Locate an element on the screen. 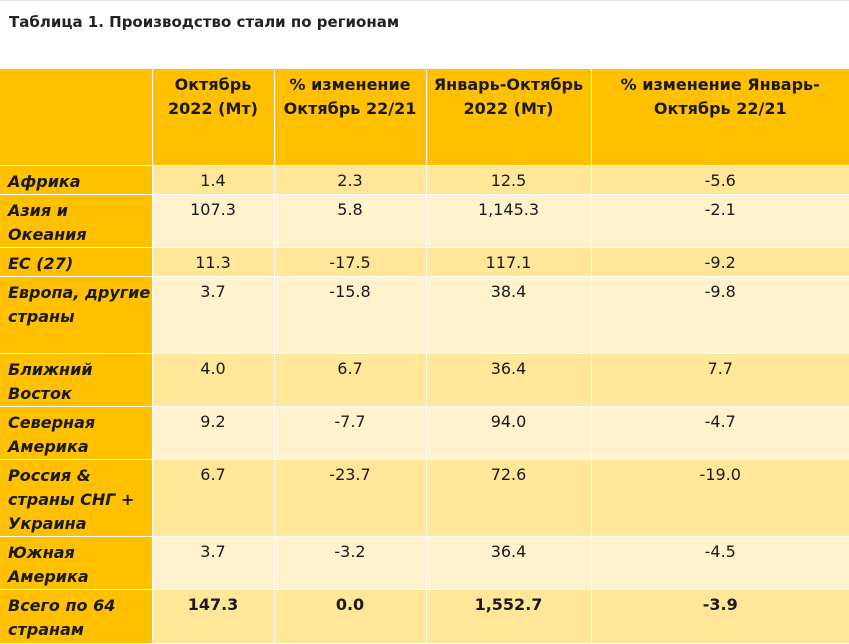 The width and height of the screenshot is (849, 644). region-cell: Африка is located at coordinates (76, 180).